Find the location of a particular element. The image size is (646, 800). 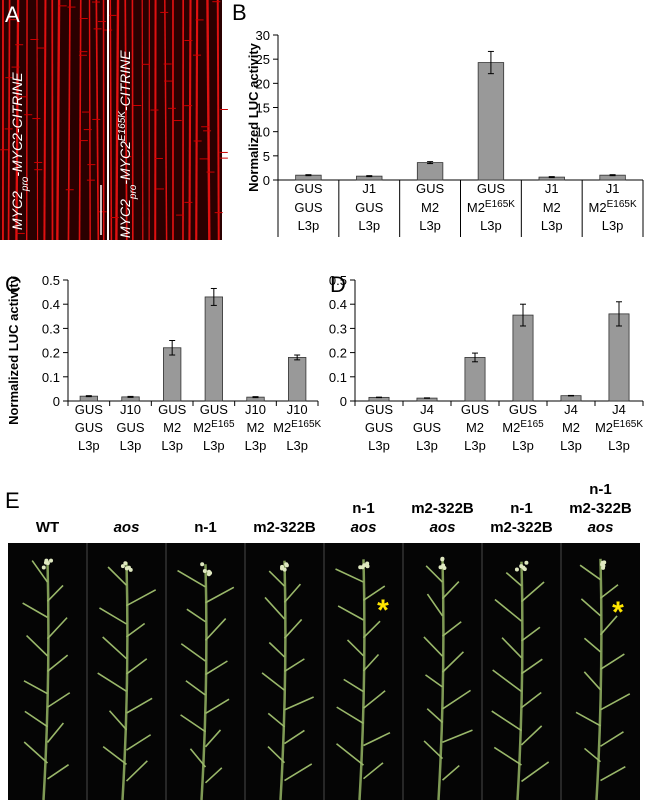

x-tick-label: J4 is located at coordinates (427, 409).